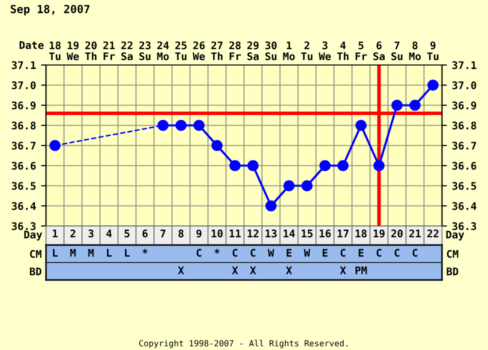  Describe the element at coordinates (452, 272) in the screenshot. I see `y2-tick-label: BD` at that location.